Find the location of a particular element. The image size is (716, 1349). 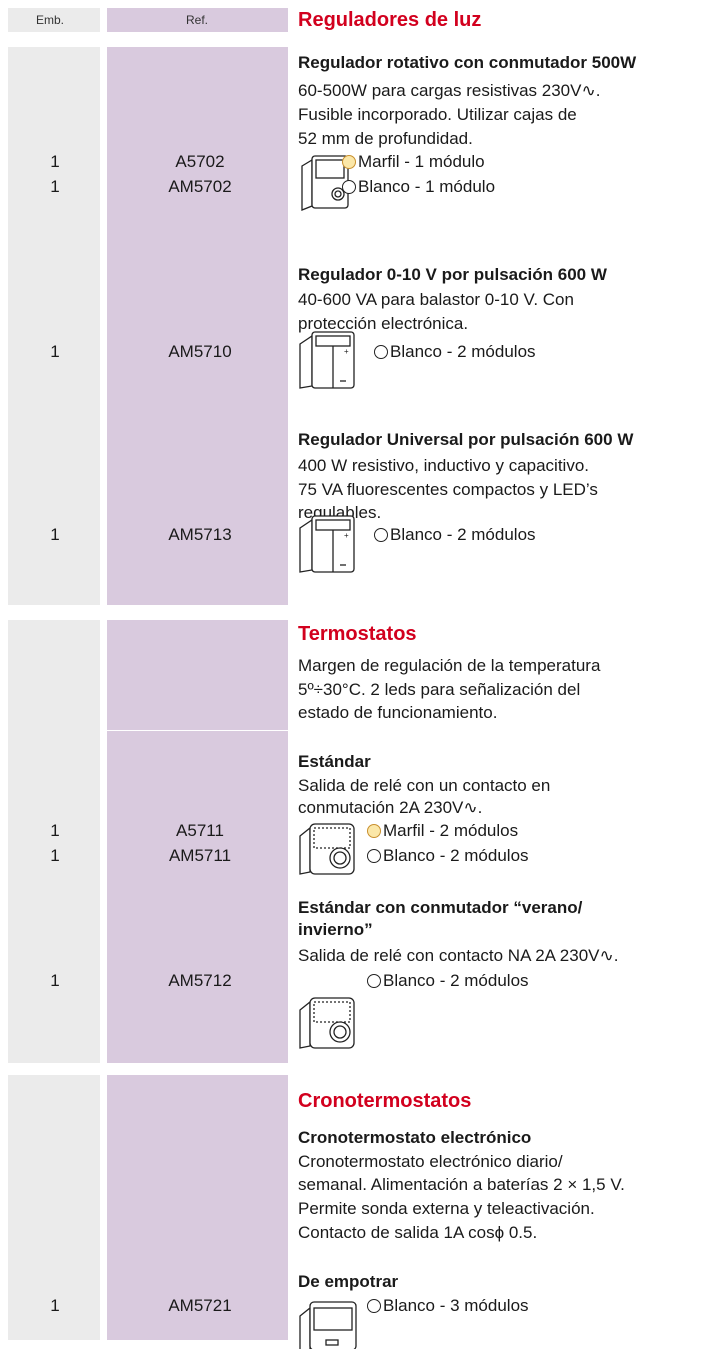

item-title: Estándar con conmutador “verano/ is located at coordinates (440, 907).